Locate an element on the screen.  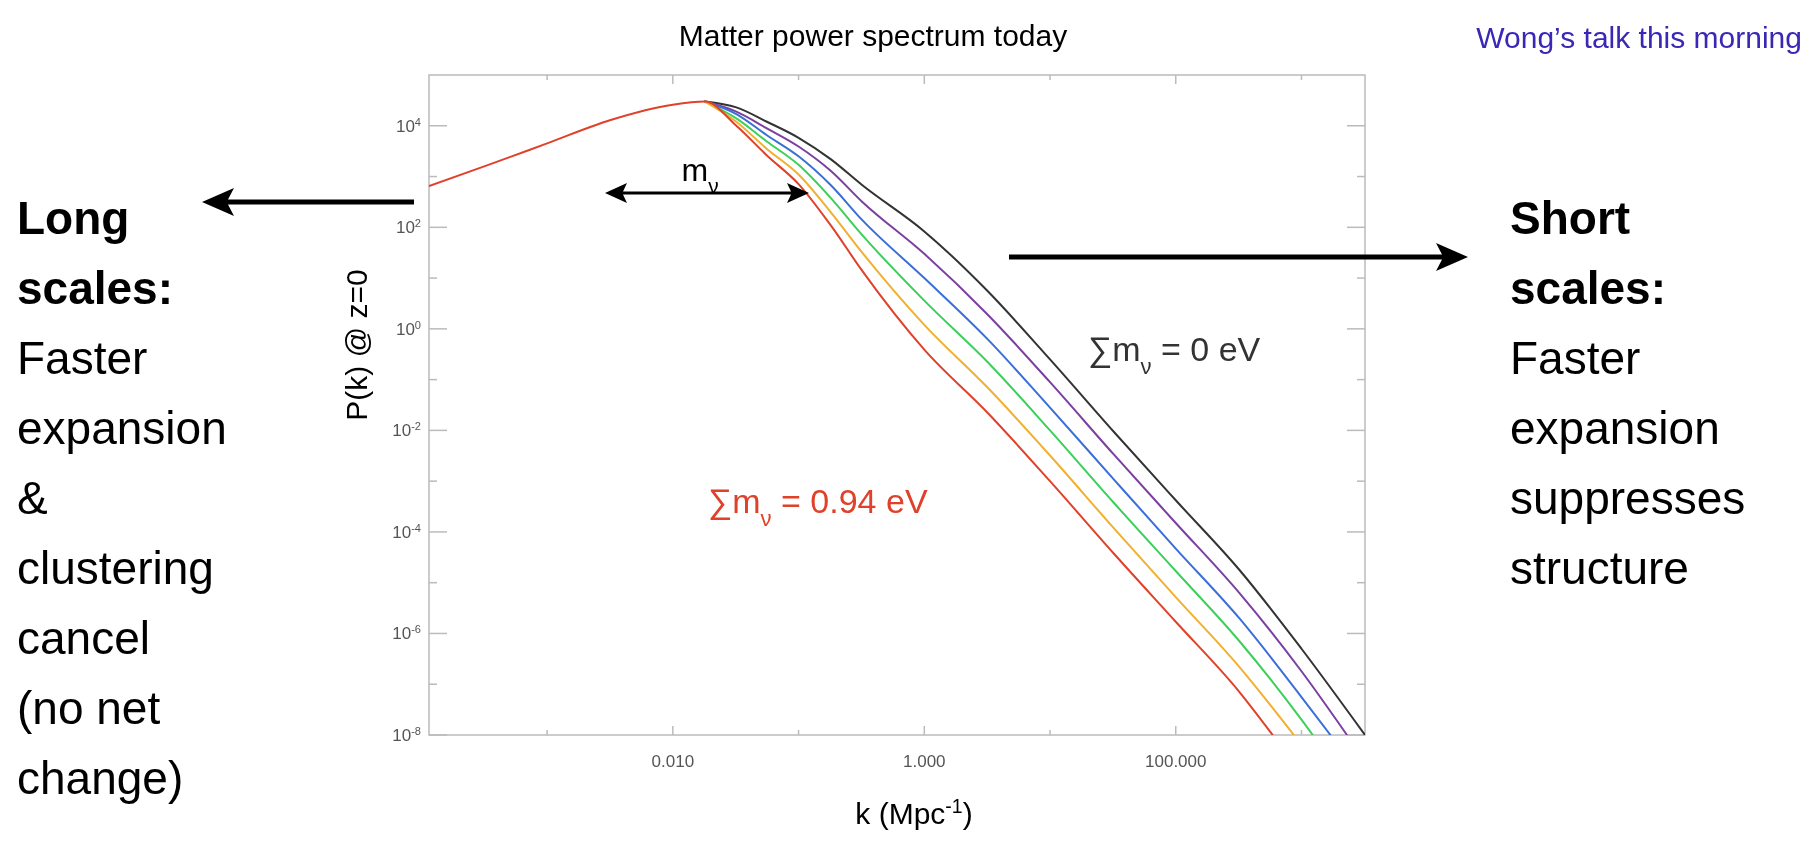
y-tick-label: 10$^{4}$ is located at coordinates (408, 125).